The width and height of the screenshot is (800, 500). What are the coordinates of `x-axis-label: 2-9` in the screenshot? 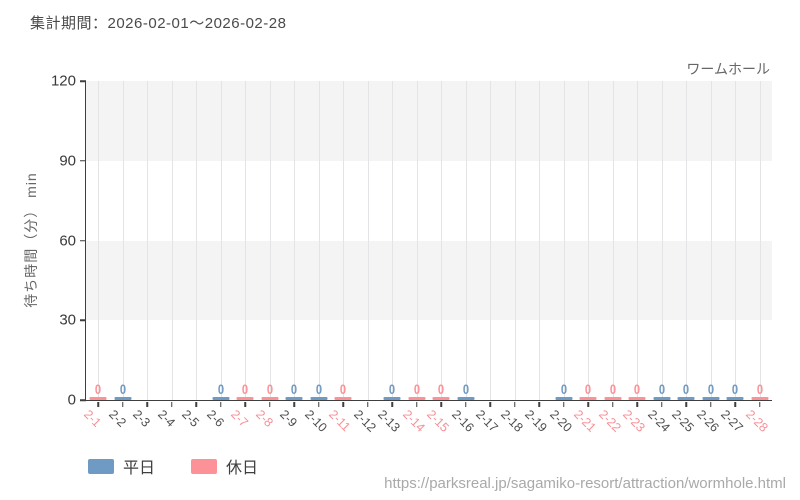 It's located at (289, 418).